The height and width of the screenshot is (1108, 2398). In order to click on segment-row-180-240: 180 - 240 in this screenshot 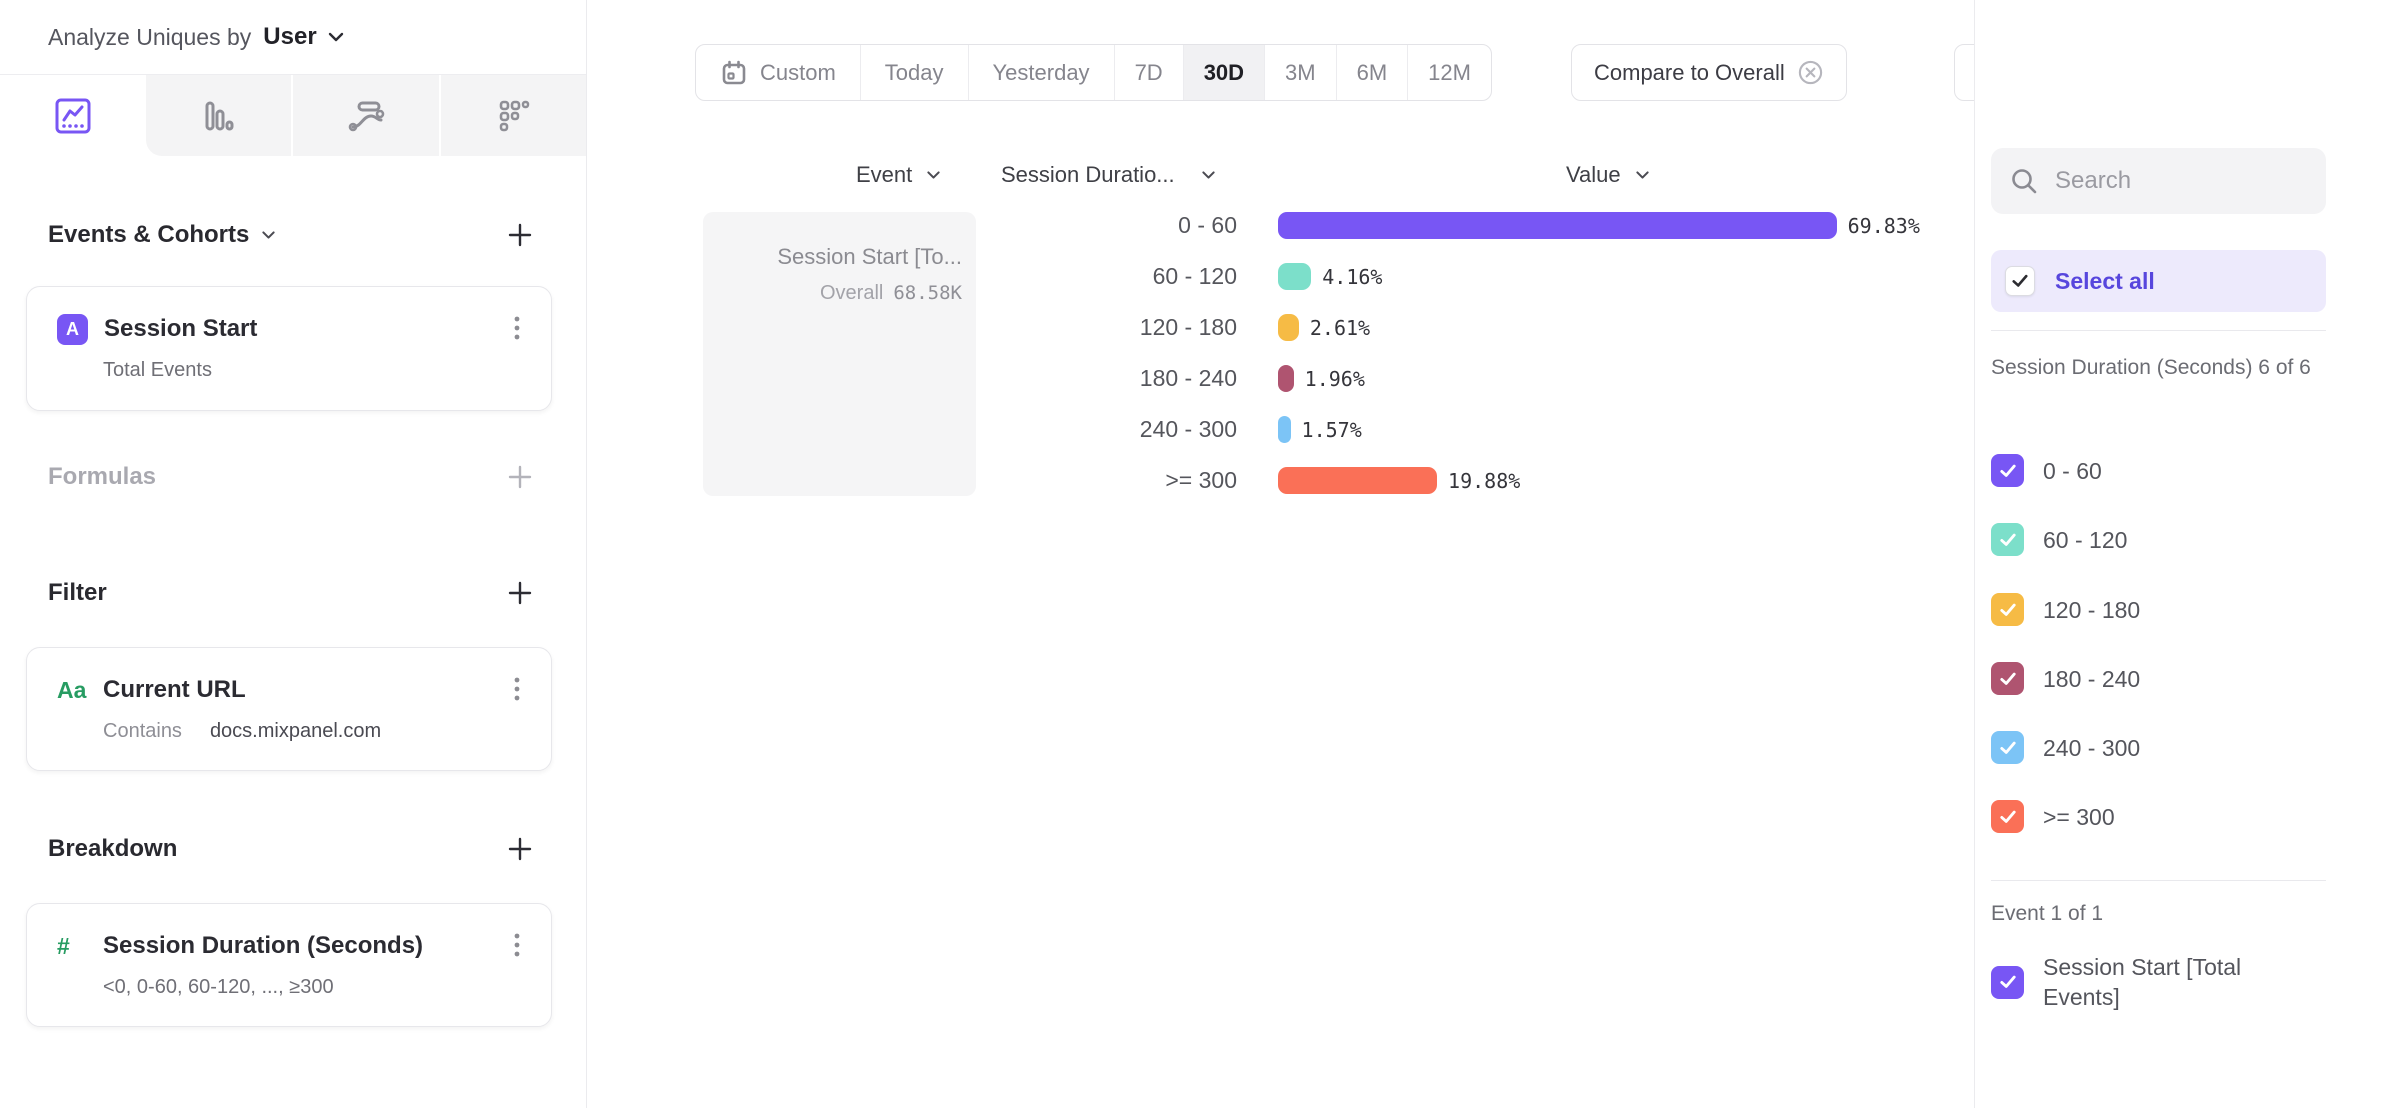, I will do `click(2065, 678)`.